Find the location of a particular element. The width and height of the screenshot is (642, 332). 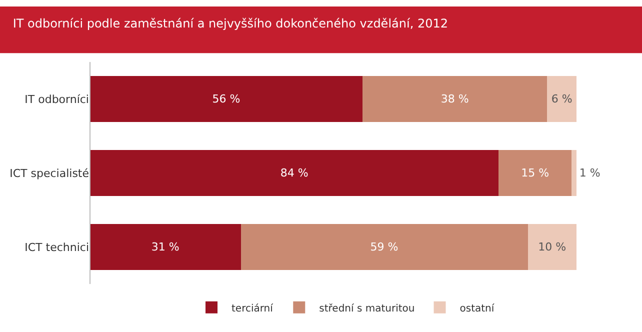

data-label: 59 % is located at coordinates (384, 247).